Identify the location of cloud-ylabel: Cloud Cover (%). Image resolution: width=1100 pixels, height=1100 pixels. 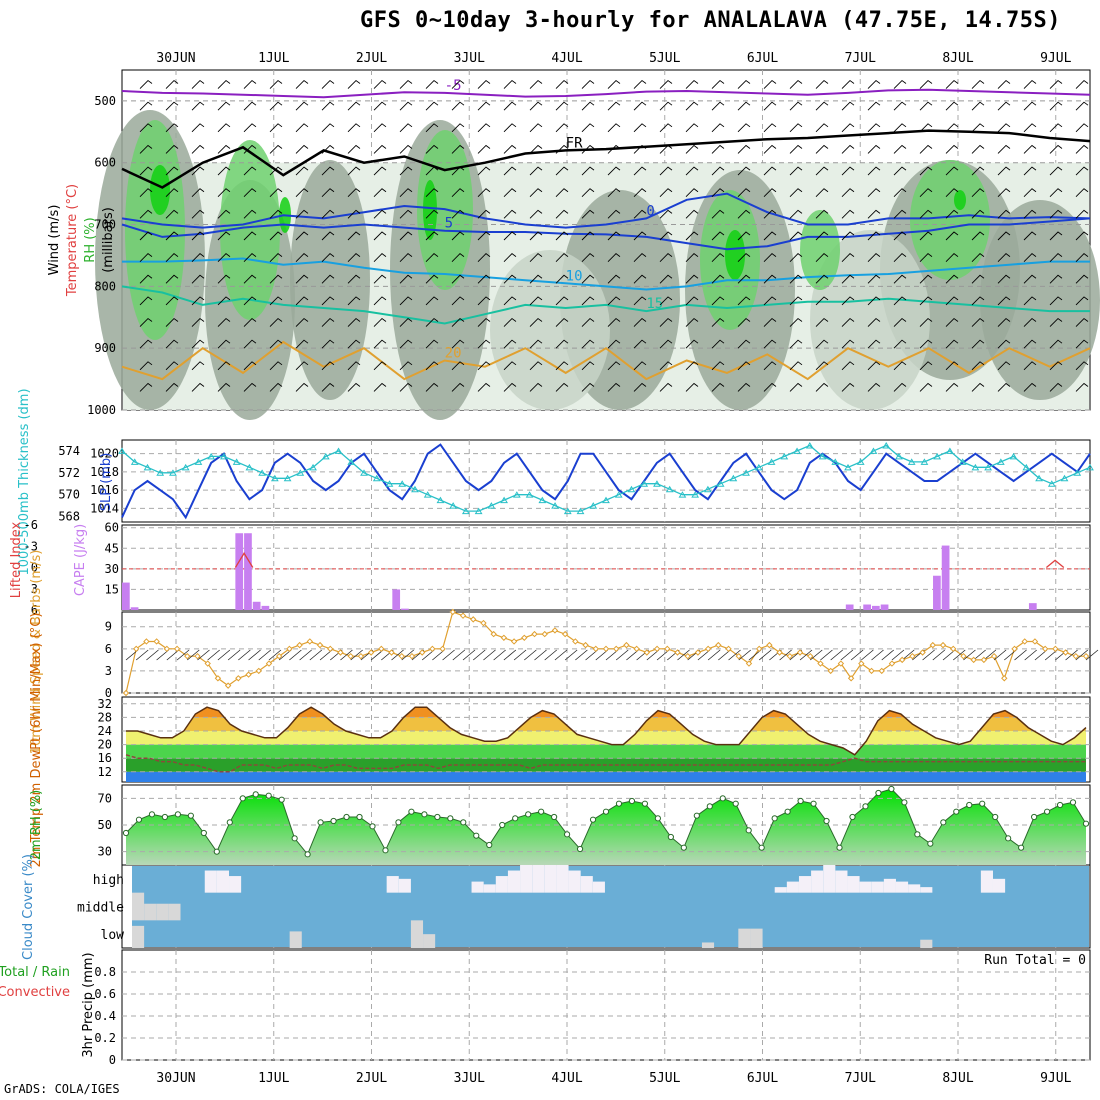
(28, 907).